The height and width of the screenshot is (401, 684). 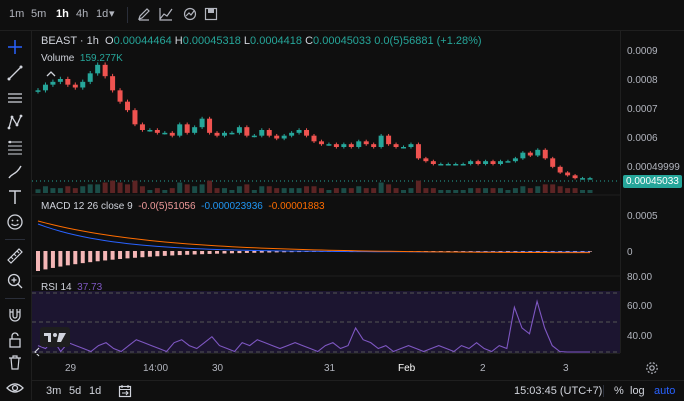 I want to click on interval-1h: 1h, so click(x=62, y=14).